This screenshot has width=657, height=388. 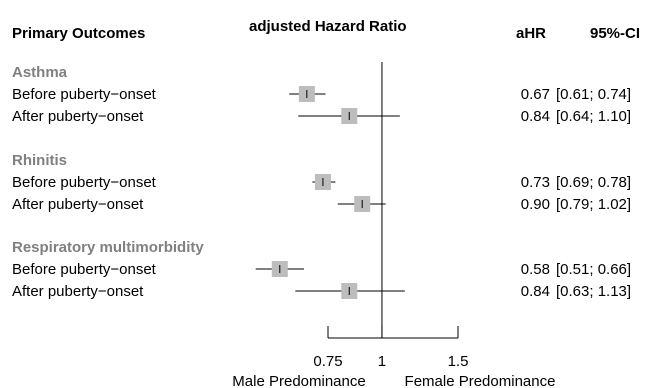 I want to click on group-title: Respiratory multimorbidity, so click(x=108, y=247).